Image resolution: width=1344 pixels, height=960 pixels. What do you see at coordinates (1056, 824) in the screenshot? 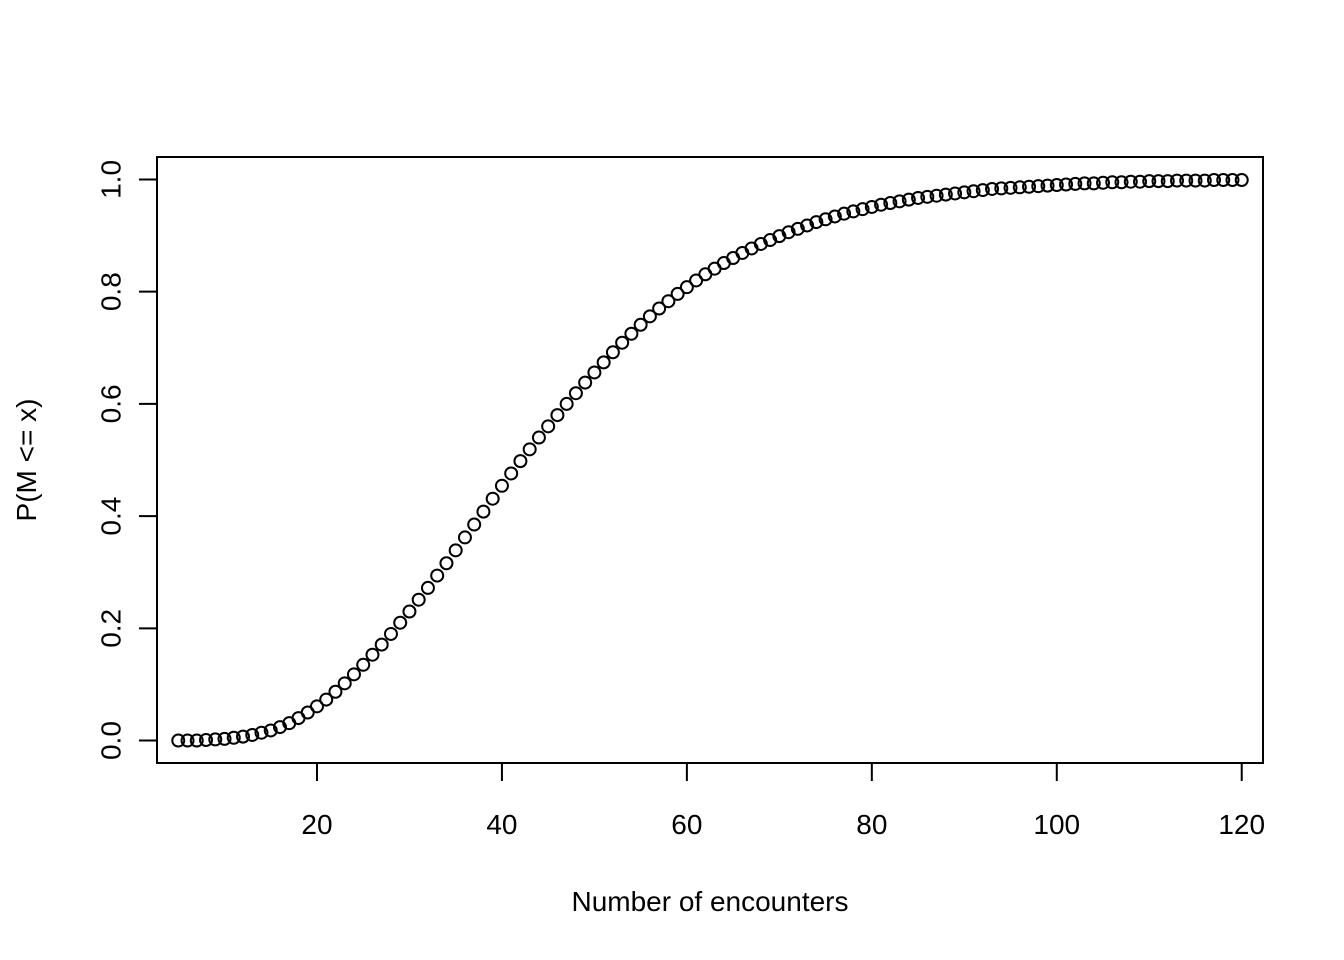
I see `x-tick-label: 100` at bounding box center [1056, 824].